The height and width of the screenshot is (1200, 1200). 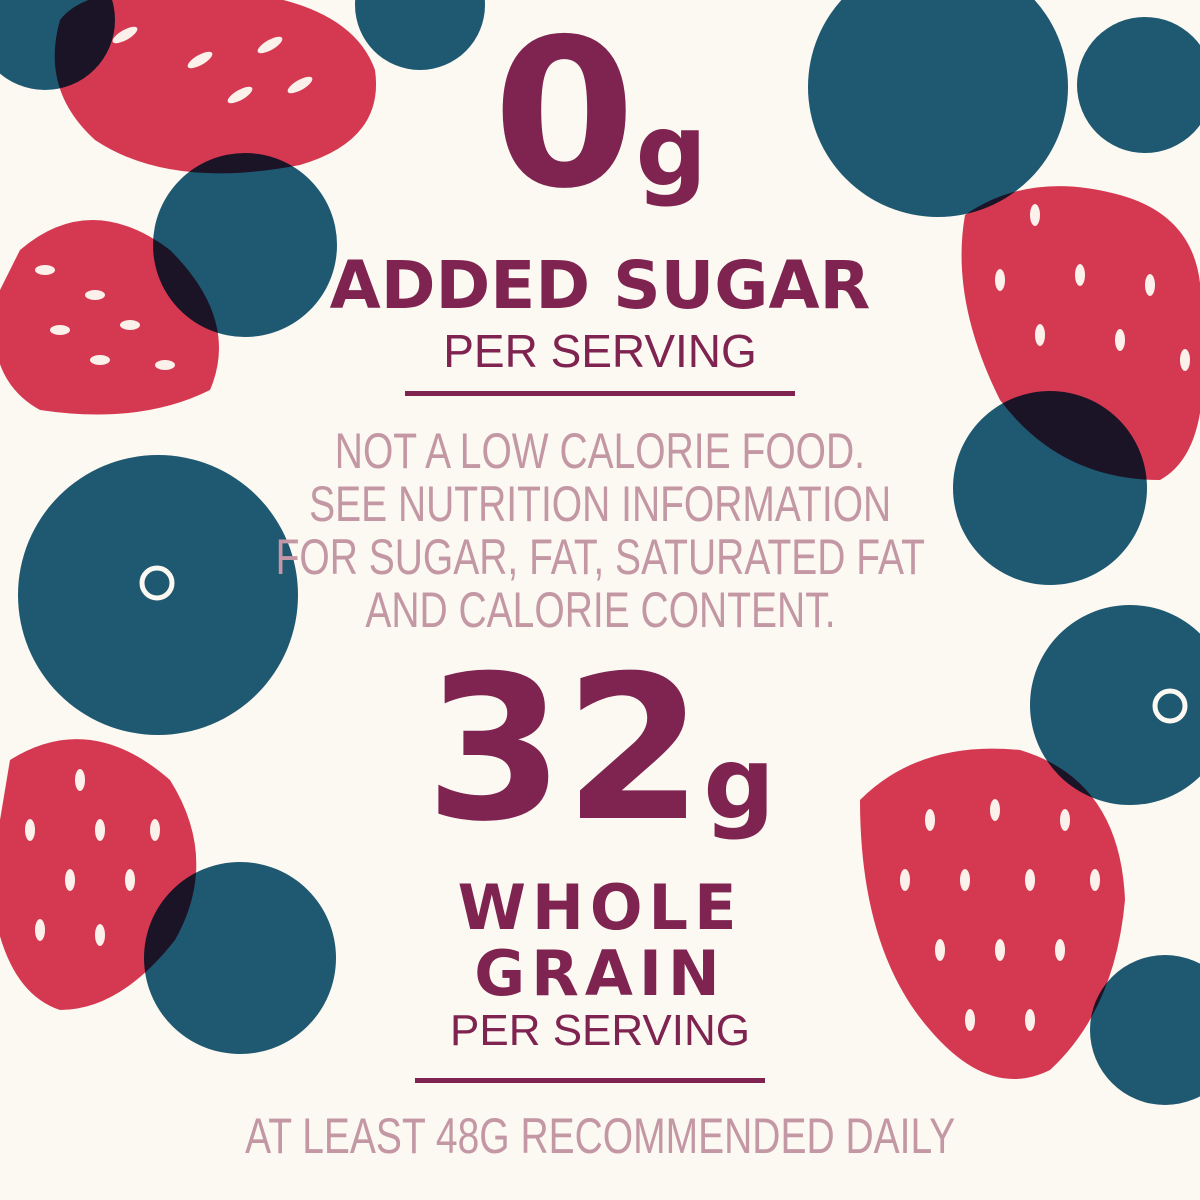 I want to click on grain-unit: g, so click(x=739, y=783).